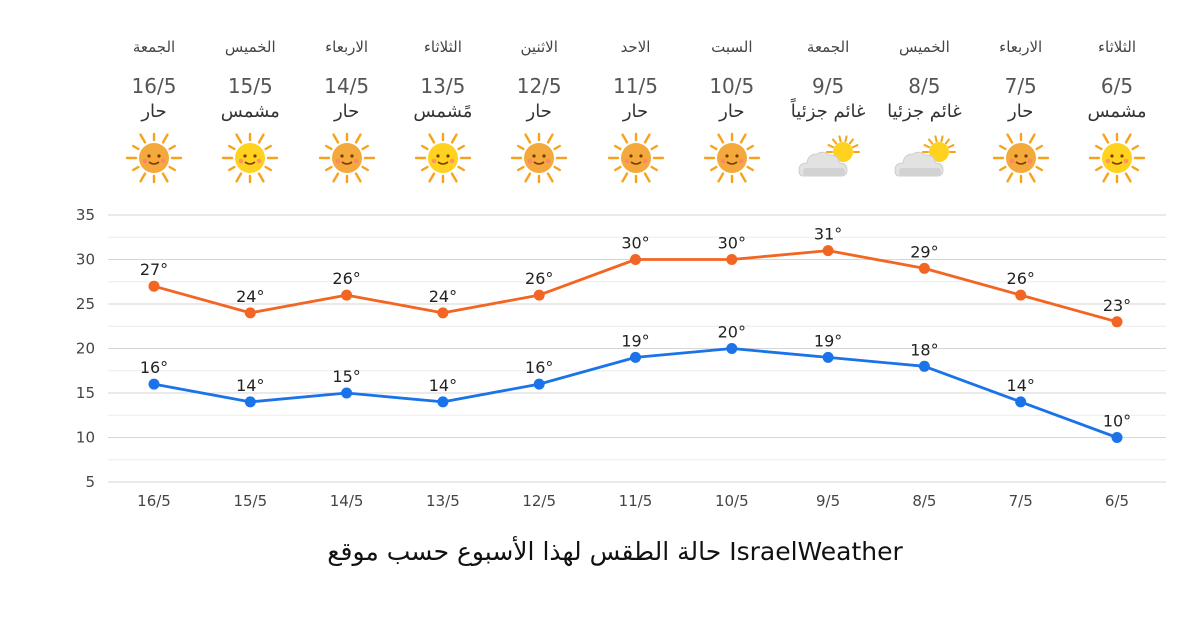 The image size is (1200, 628). Describe the element at coordinates (539, 501) in the screenshot. I see `x-tick-label: 12/5` at that location.